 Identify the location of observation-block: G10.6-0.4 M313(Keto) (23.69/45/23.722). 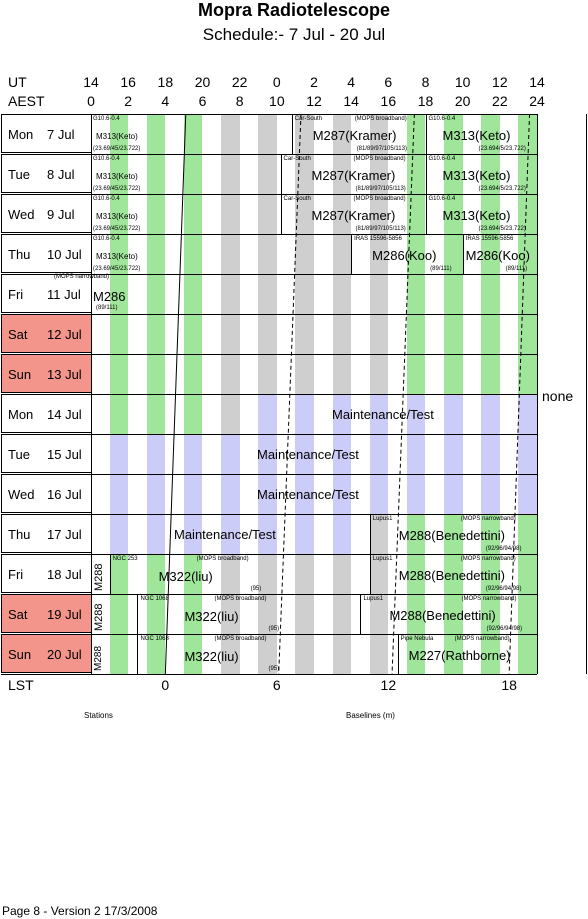
(121, 254).